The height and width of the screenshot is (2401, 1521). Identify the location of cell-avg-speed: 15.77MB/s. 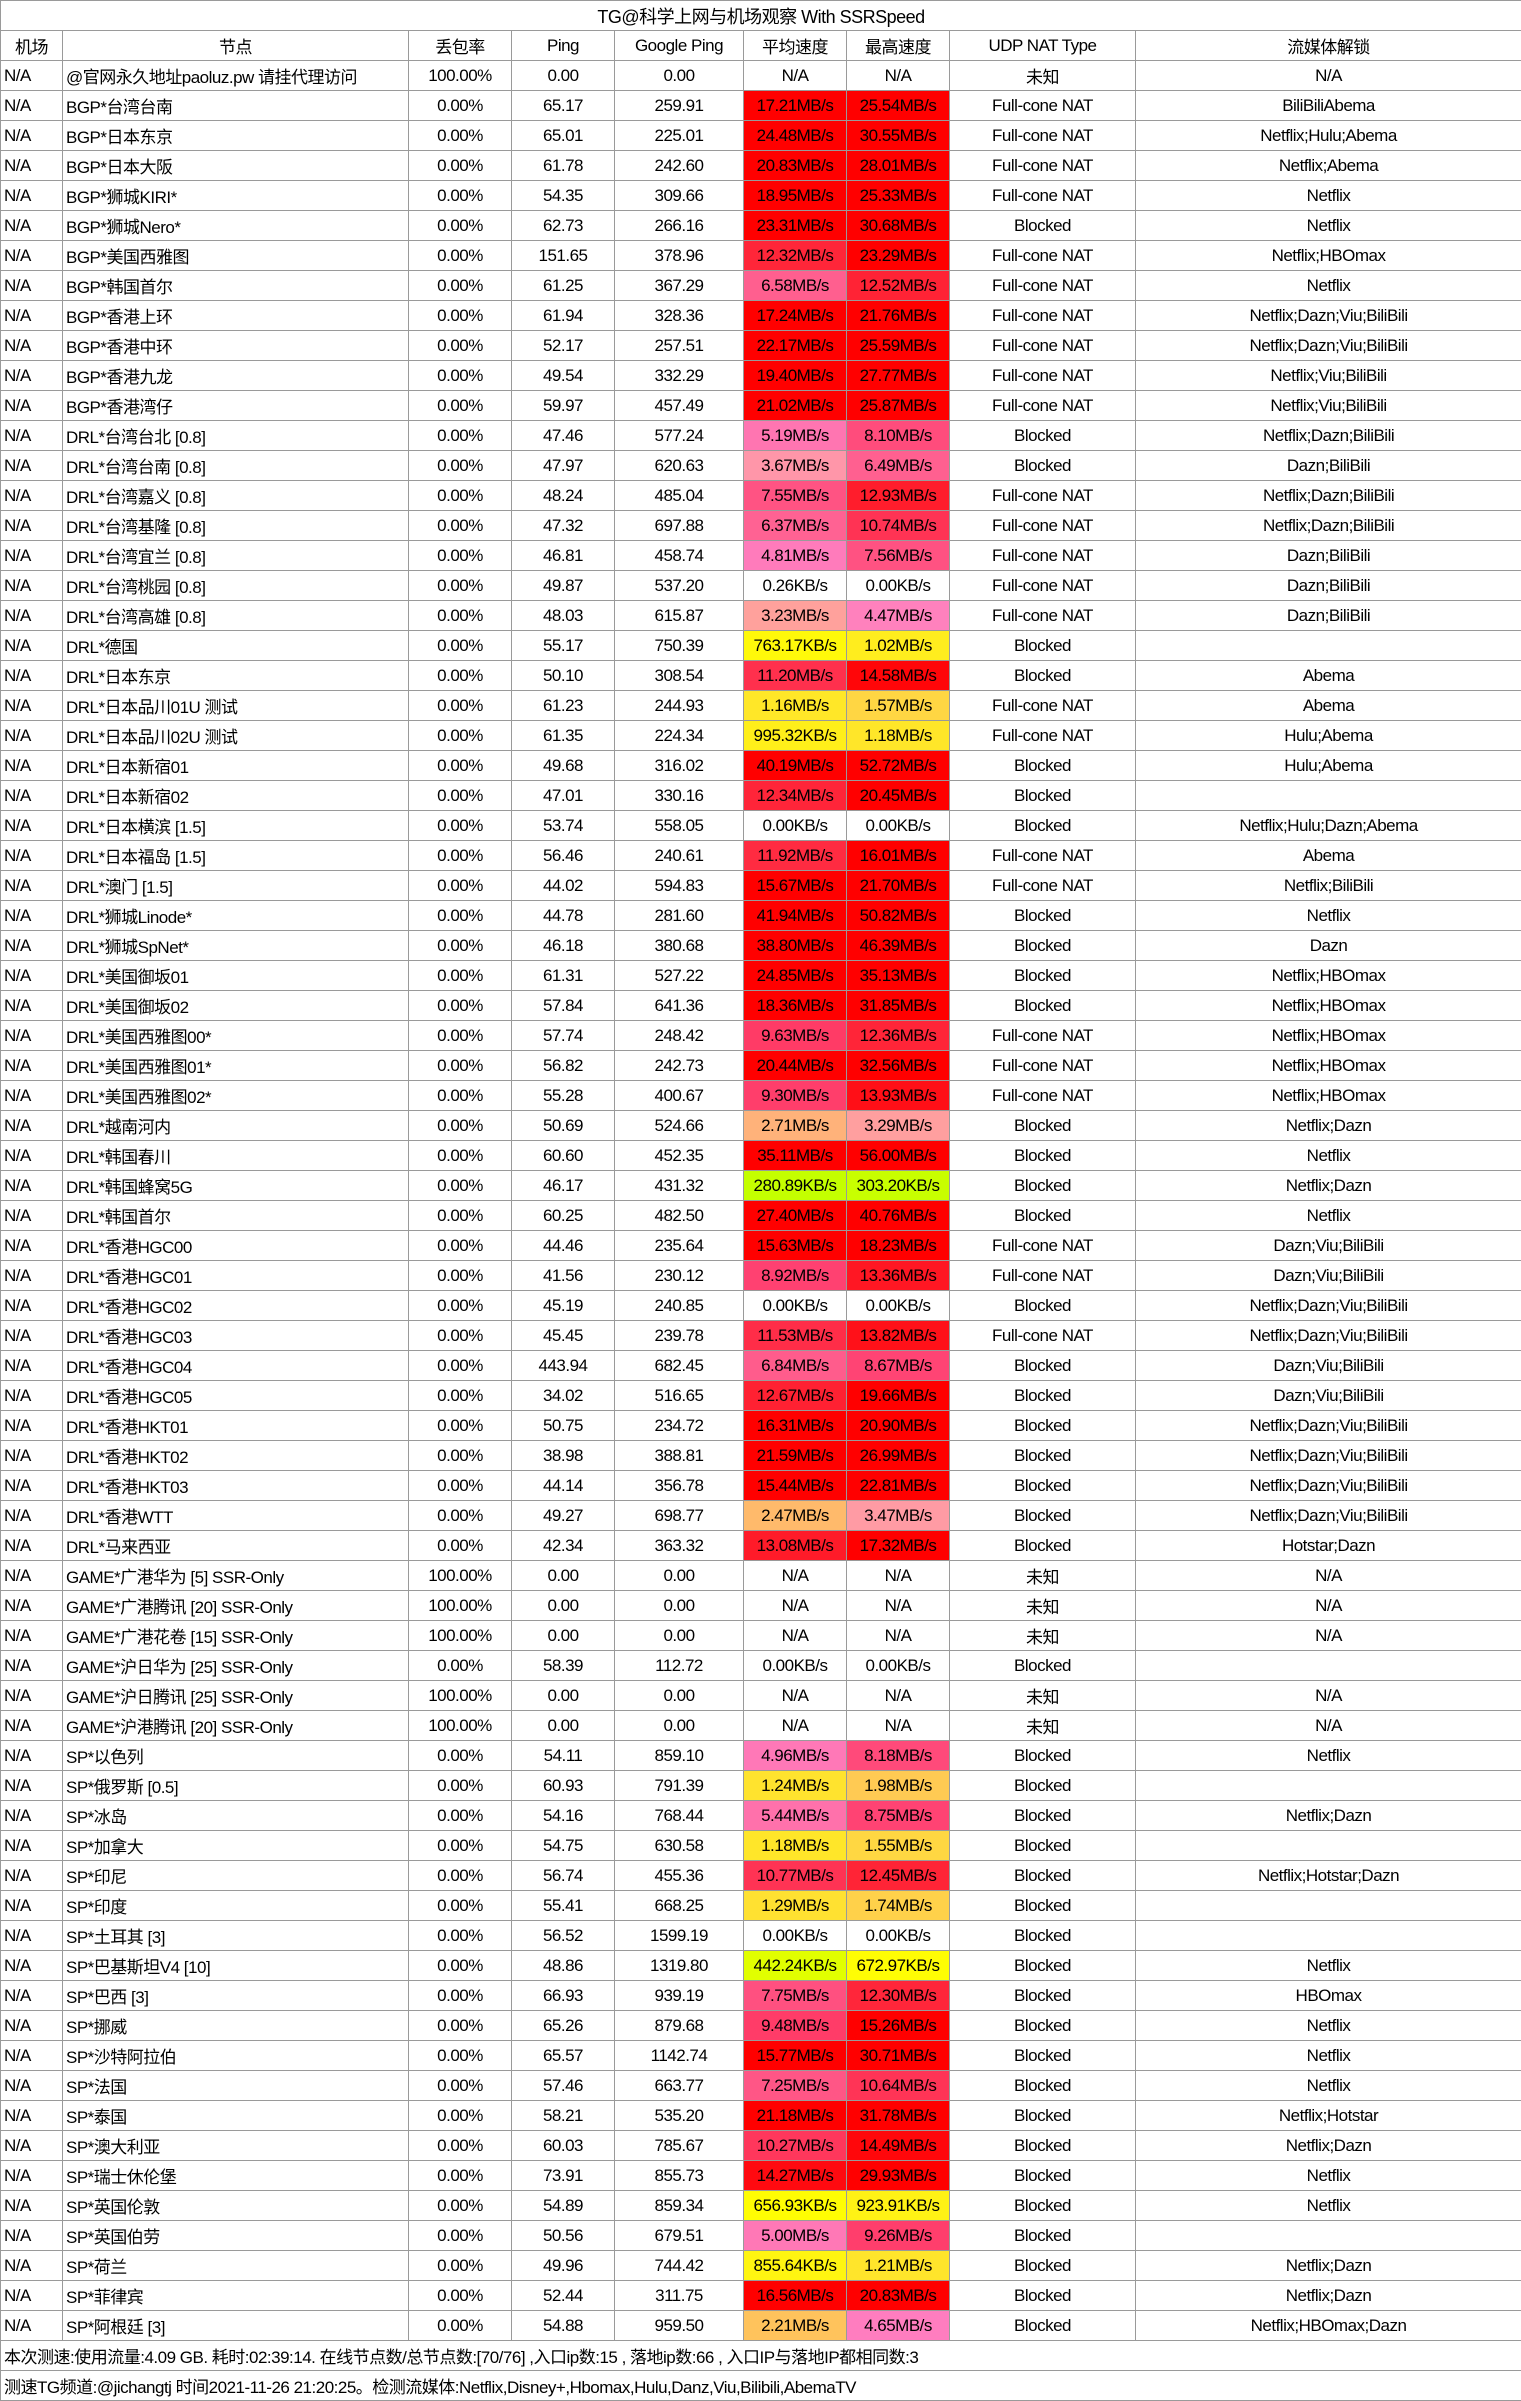
(795, 2056).